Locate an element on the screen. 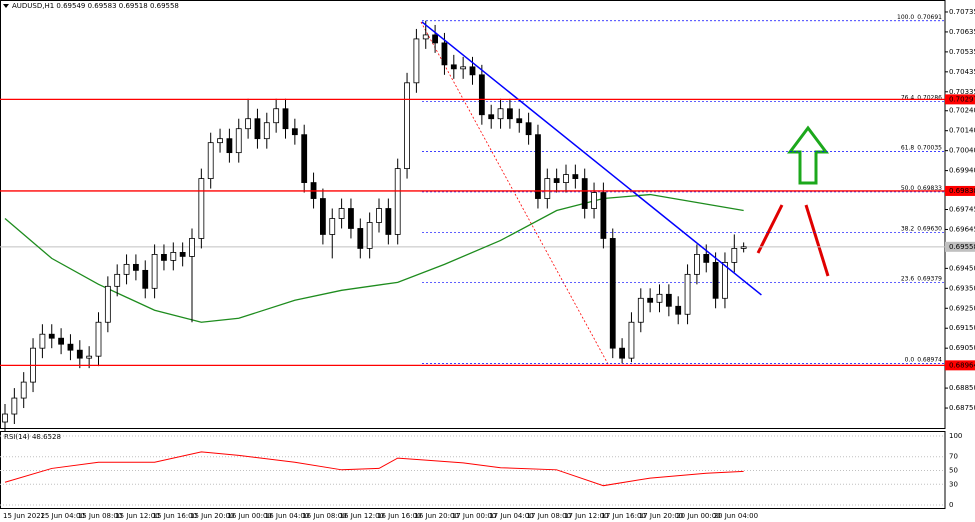  fib-ratio: 50.0 is located at coordinates (908, 187).